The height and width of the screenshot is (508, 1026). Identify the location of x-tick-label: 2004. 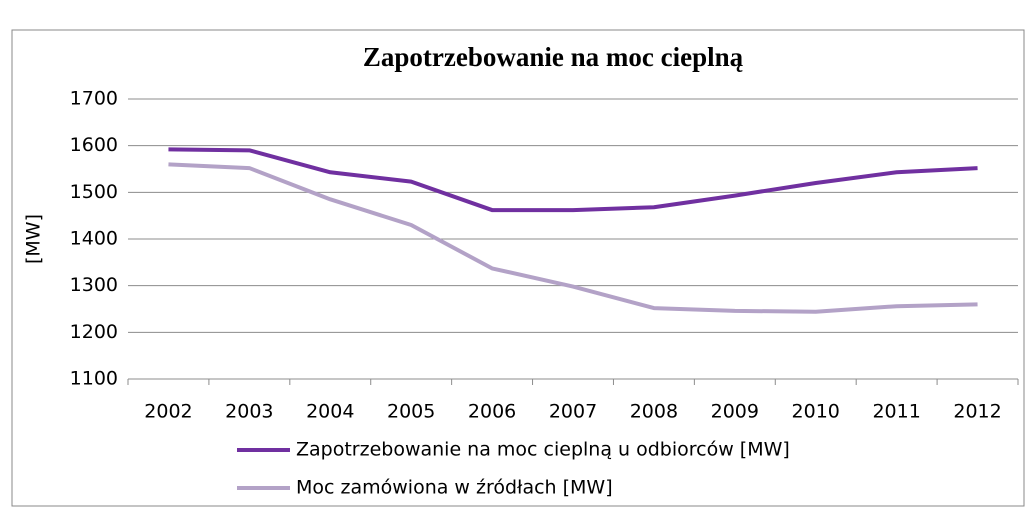
(330, 412).